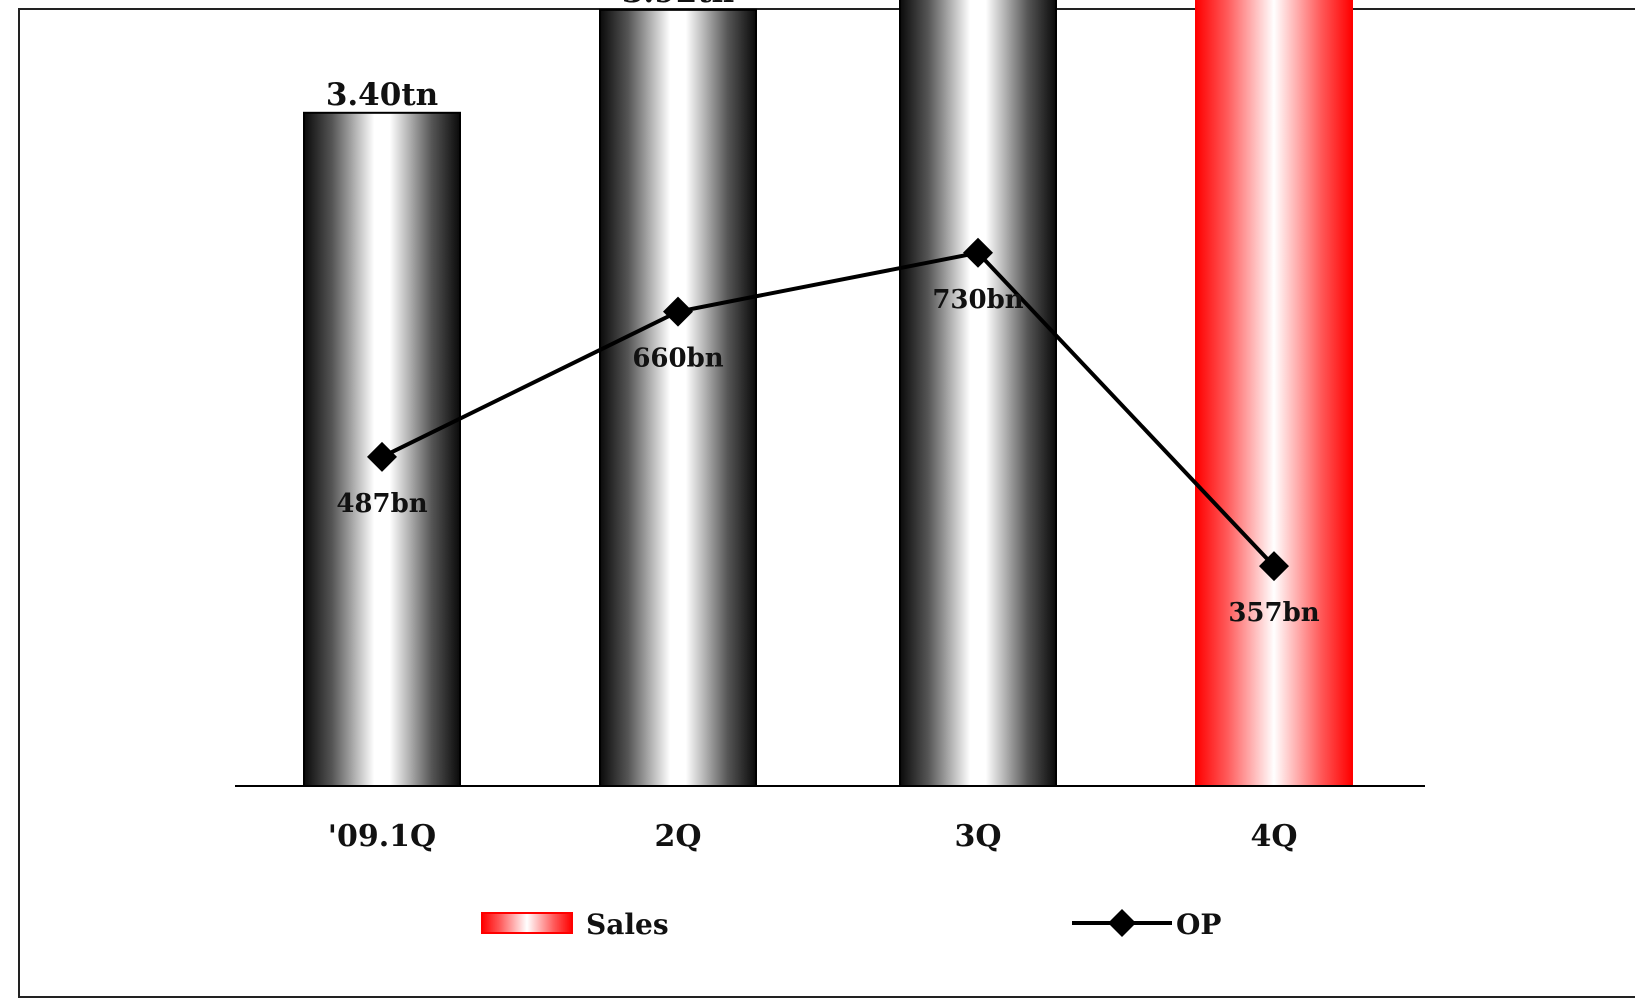 This screenshot has height=998, width=1635. What do you see at coordinates (977, 300) in the screenshot?
I see `op-value-label-3: 730bn` at bounding box center [977, 300].